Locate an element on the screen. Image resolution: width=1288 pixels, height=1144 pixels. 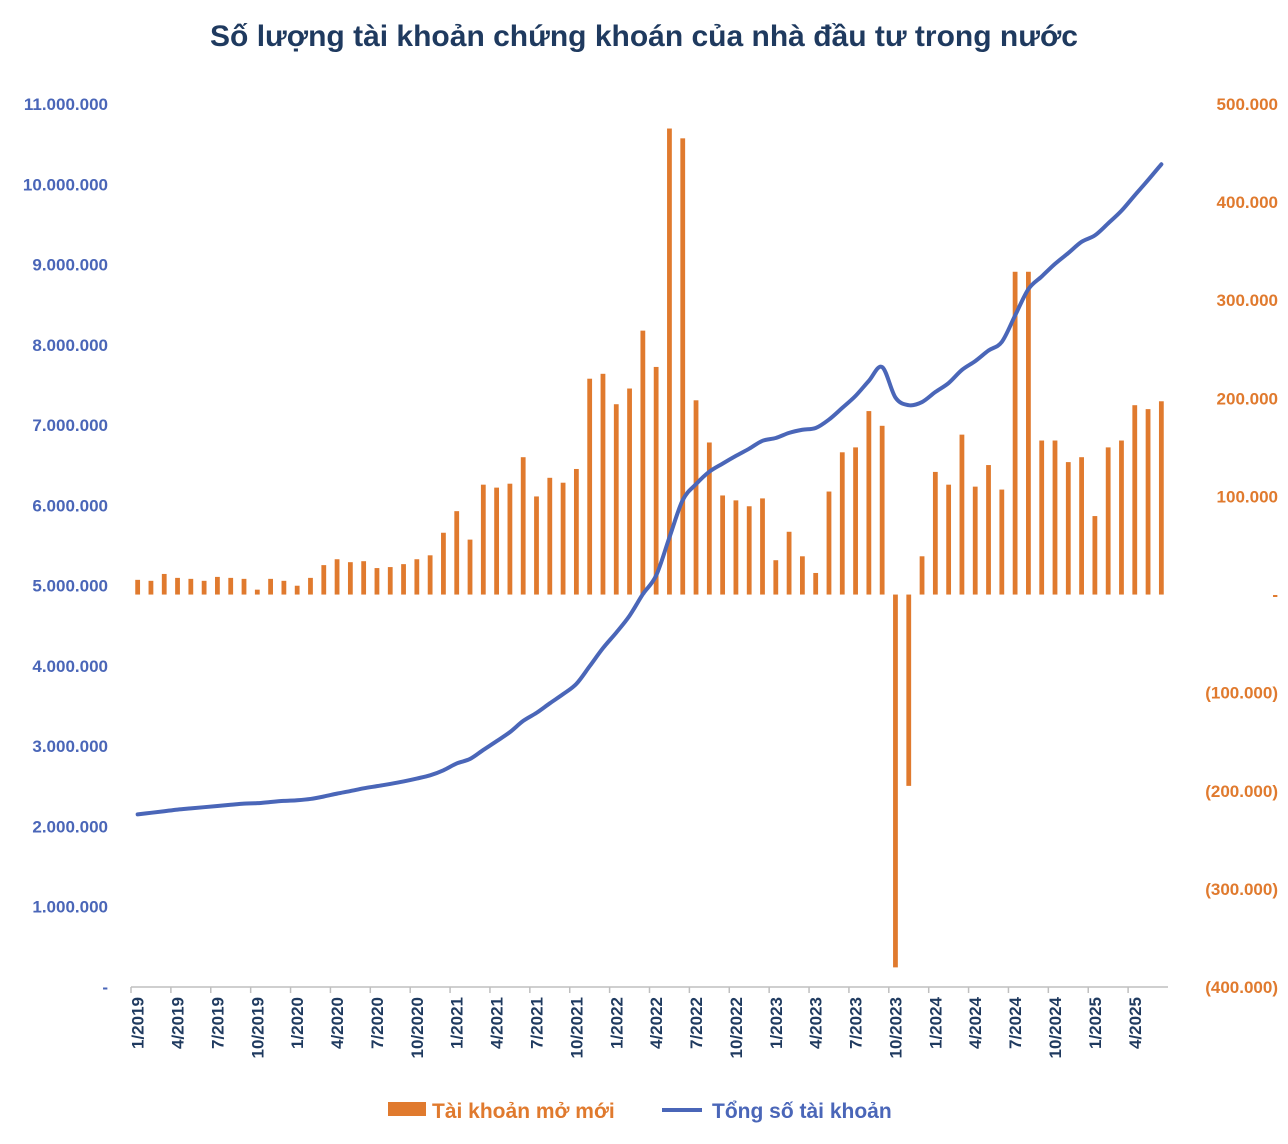
x-tick-label: 1/2019 is located at coordinates (138, 1023).